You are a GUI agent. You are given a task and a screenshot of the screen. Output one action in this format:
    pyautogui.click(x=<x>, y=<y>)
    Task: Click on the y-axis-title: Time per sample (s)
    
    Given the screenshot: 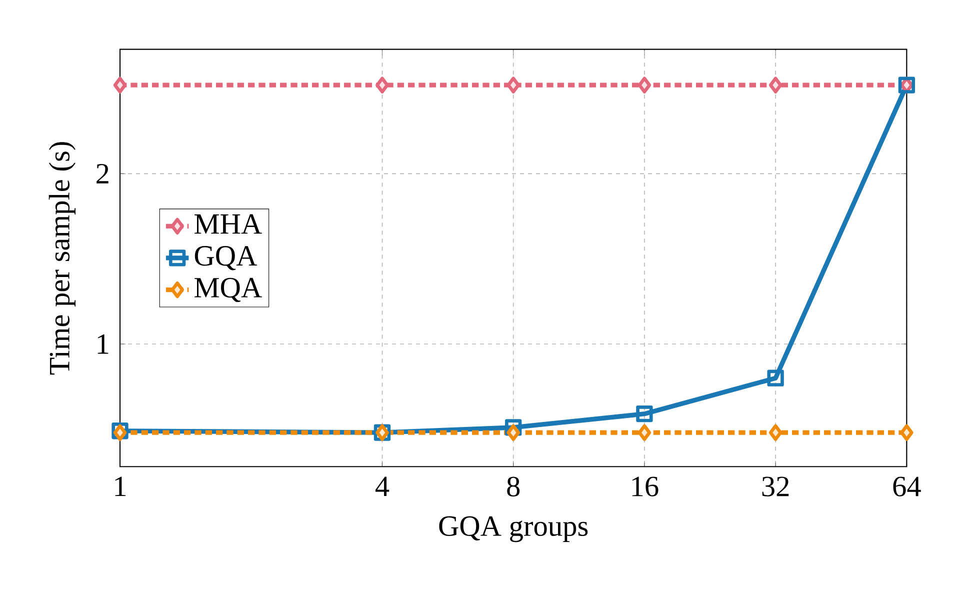 What is the action you would take?
    pyautogui.click(x=62, y=258)
    